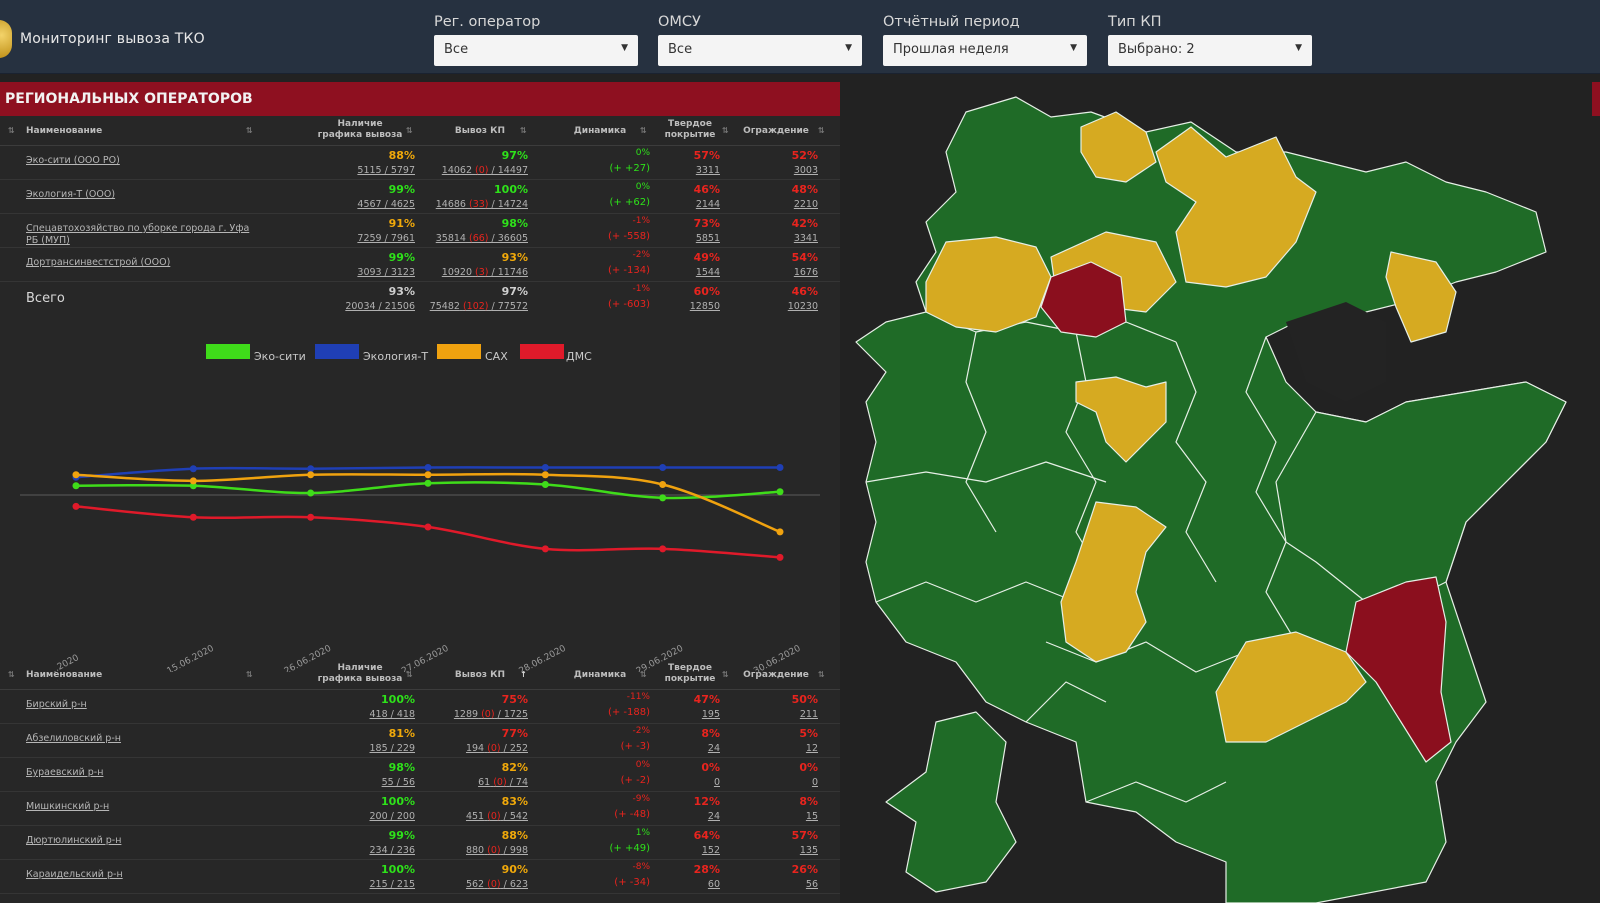  I want to click on legend-label-eco-city: Эко-сити, so click(280, 356).